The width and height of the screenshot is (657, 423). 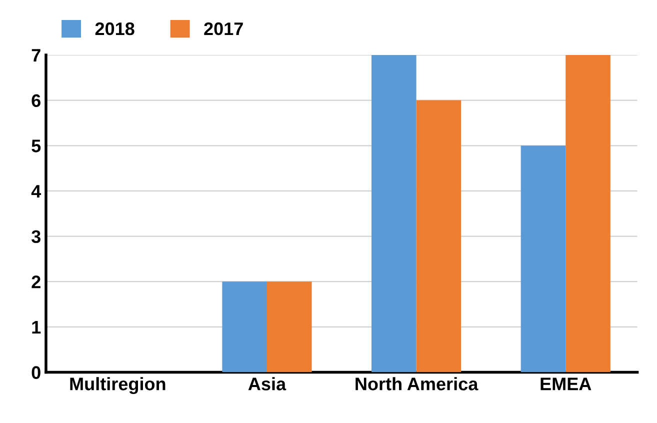 What do you see at coordinates (36, 191) in the screenshot?
I see `y-tick-label: 4` at bounding box center [36, 191].